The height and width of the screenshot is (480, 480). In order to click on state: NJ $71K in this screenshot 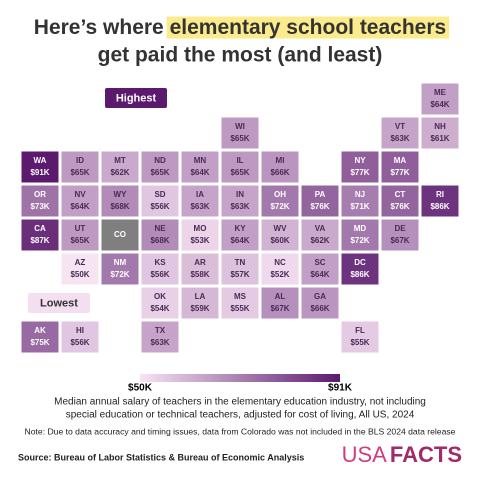, I will do `click(360, 201)`.